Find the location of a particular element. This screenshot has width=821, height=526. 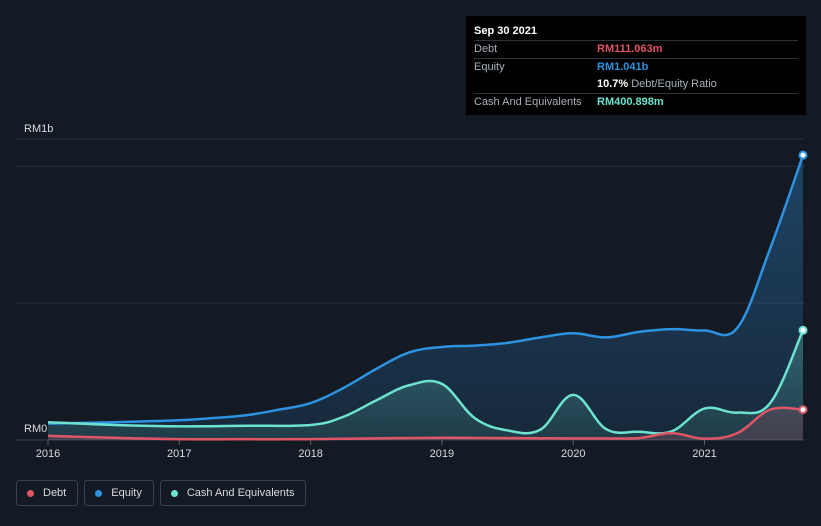

legend-item-cash: Cash And Equivalents is located at coordinates (233, 493).